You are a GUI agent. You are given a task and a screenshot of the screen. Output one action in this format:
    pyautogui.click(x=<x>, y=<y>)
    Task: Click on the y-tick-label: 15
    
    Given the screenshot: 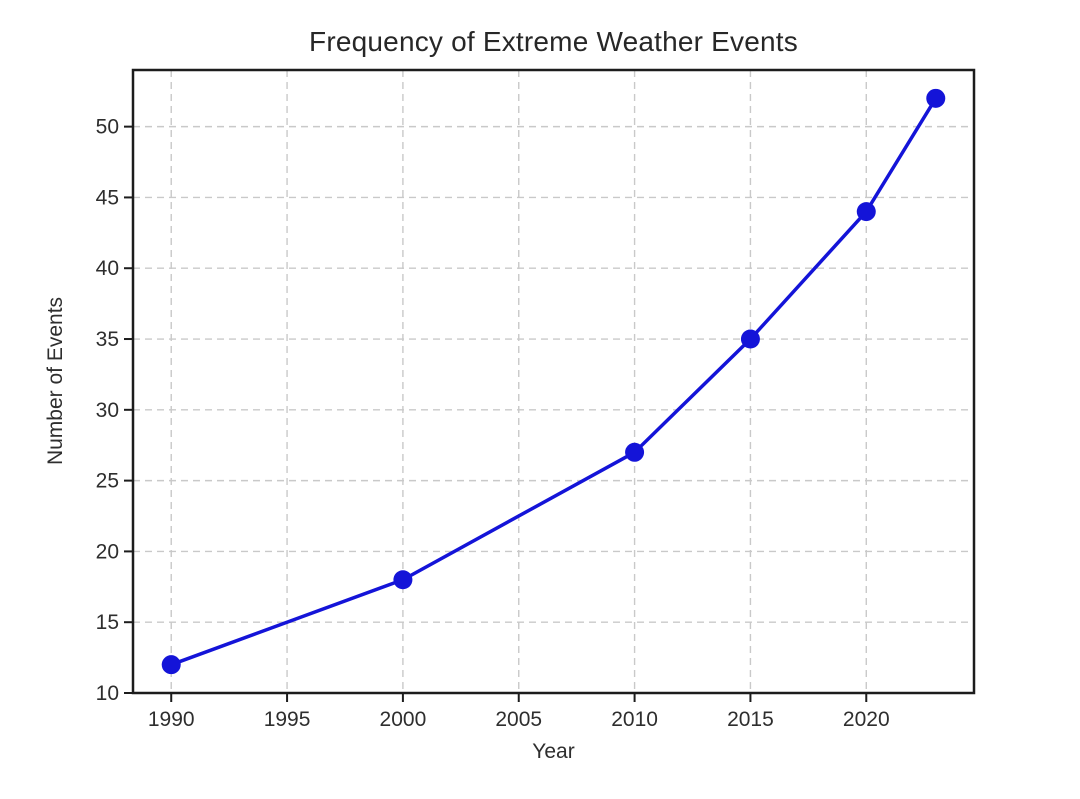 What is the action you would take?
    pyautogui.click(x=107, y=622)
    